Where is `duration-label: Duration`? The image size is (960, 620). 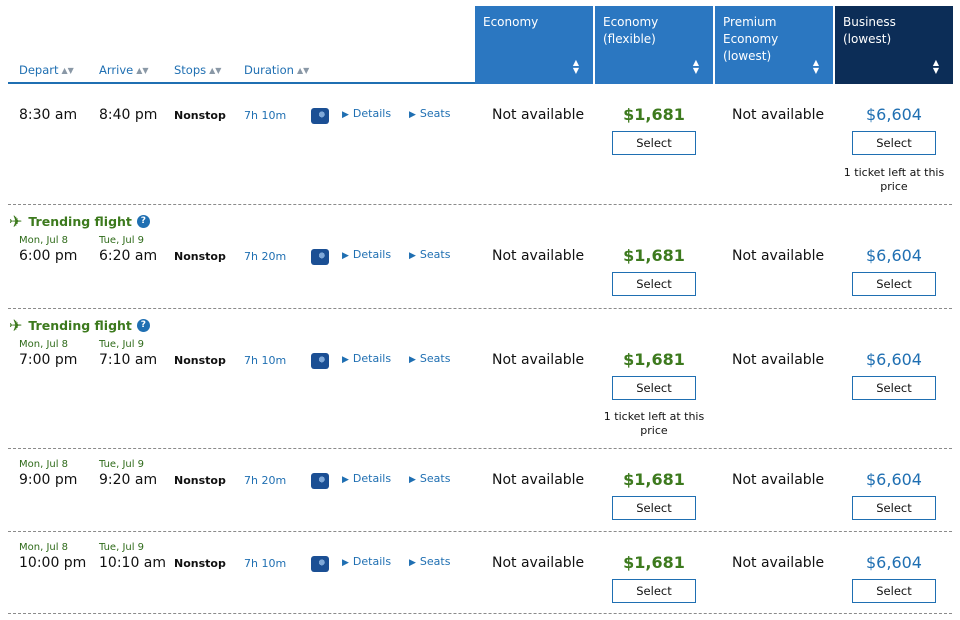
duration-label: Duration is located at coordinates (269, 70).